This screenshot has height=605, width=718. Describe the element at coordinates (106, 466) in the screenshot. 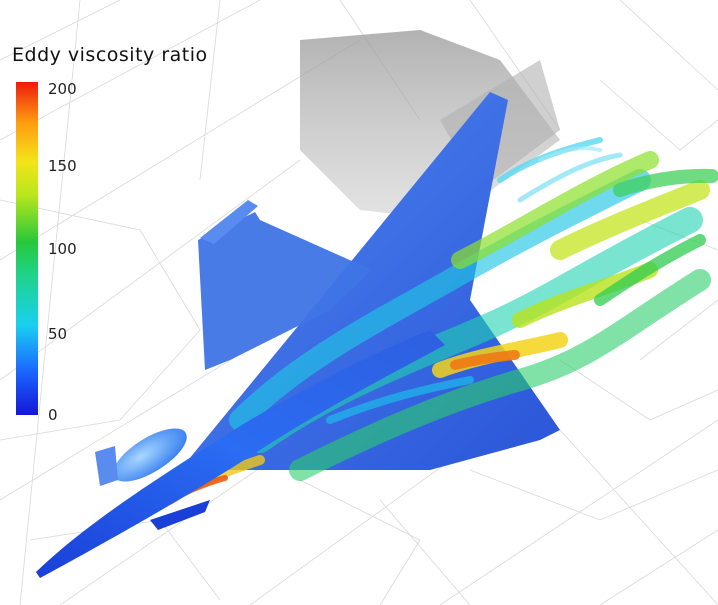

I see `intake-fin` at that location.